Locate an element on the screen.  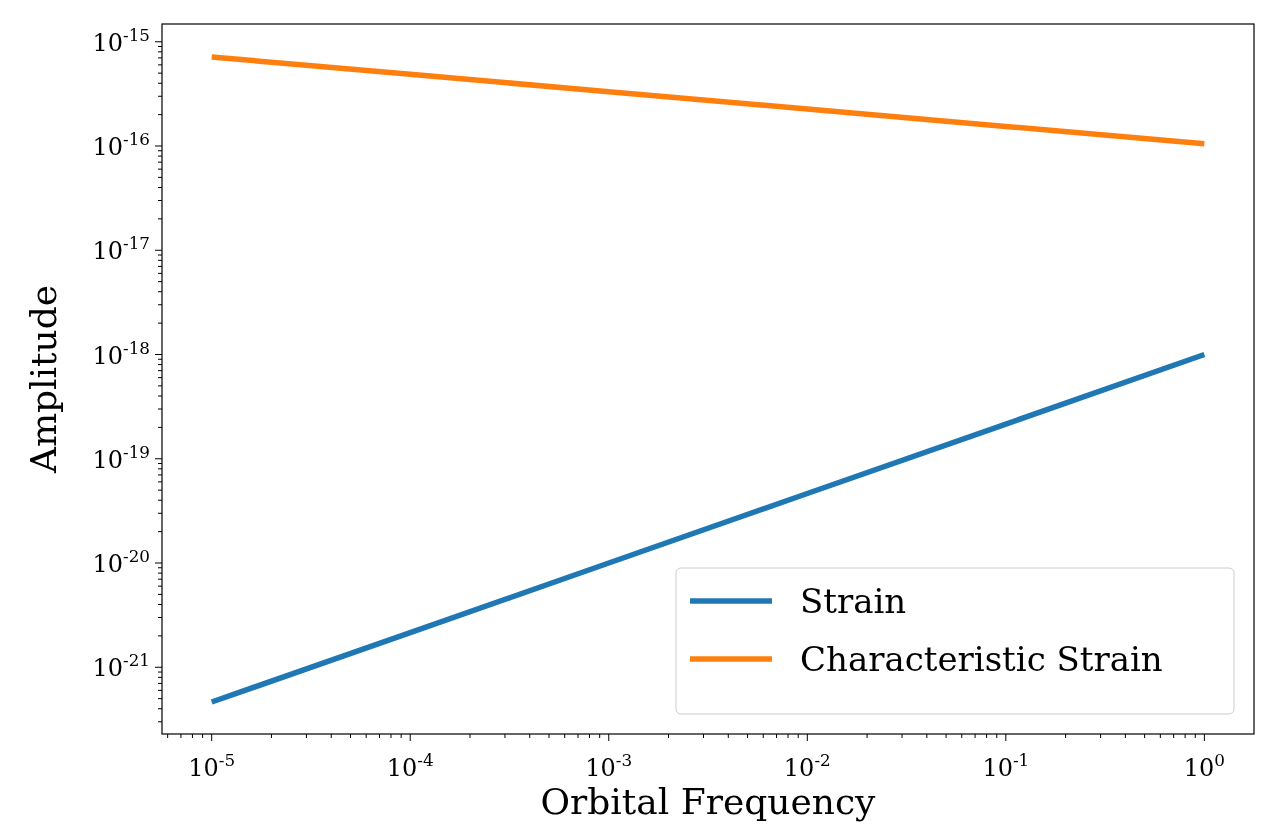
x-axis-title: Orbital Frequency is located at coordinates (708, 801).